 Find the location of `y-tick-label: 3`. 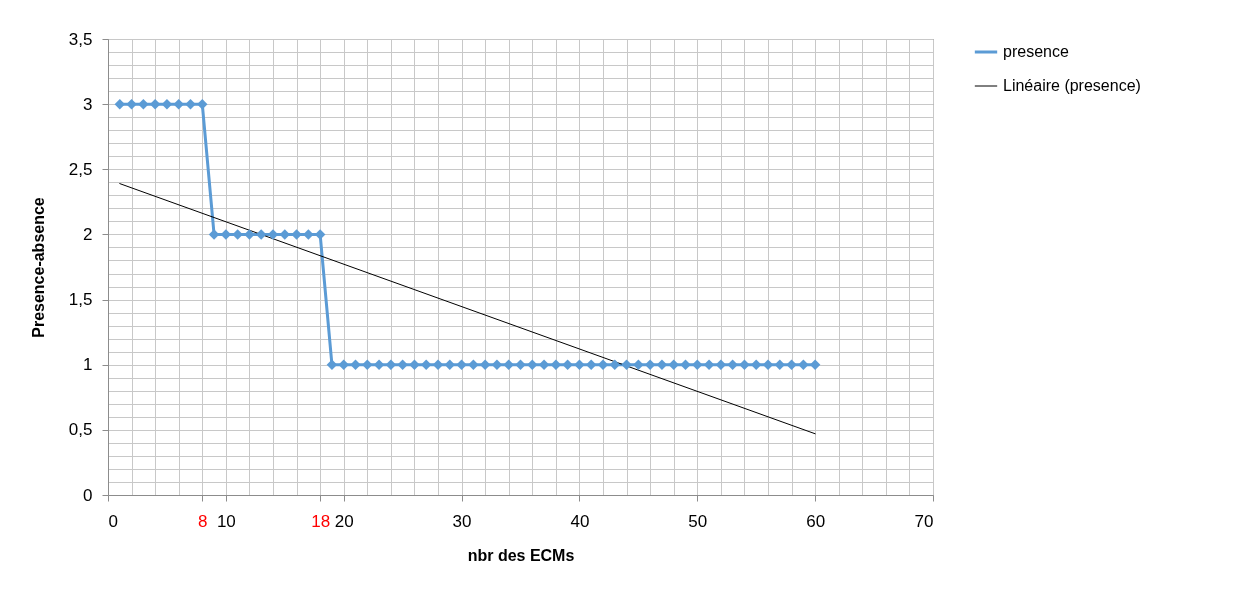

y-tick-label: 3 is located at coordinates (88, 104).